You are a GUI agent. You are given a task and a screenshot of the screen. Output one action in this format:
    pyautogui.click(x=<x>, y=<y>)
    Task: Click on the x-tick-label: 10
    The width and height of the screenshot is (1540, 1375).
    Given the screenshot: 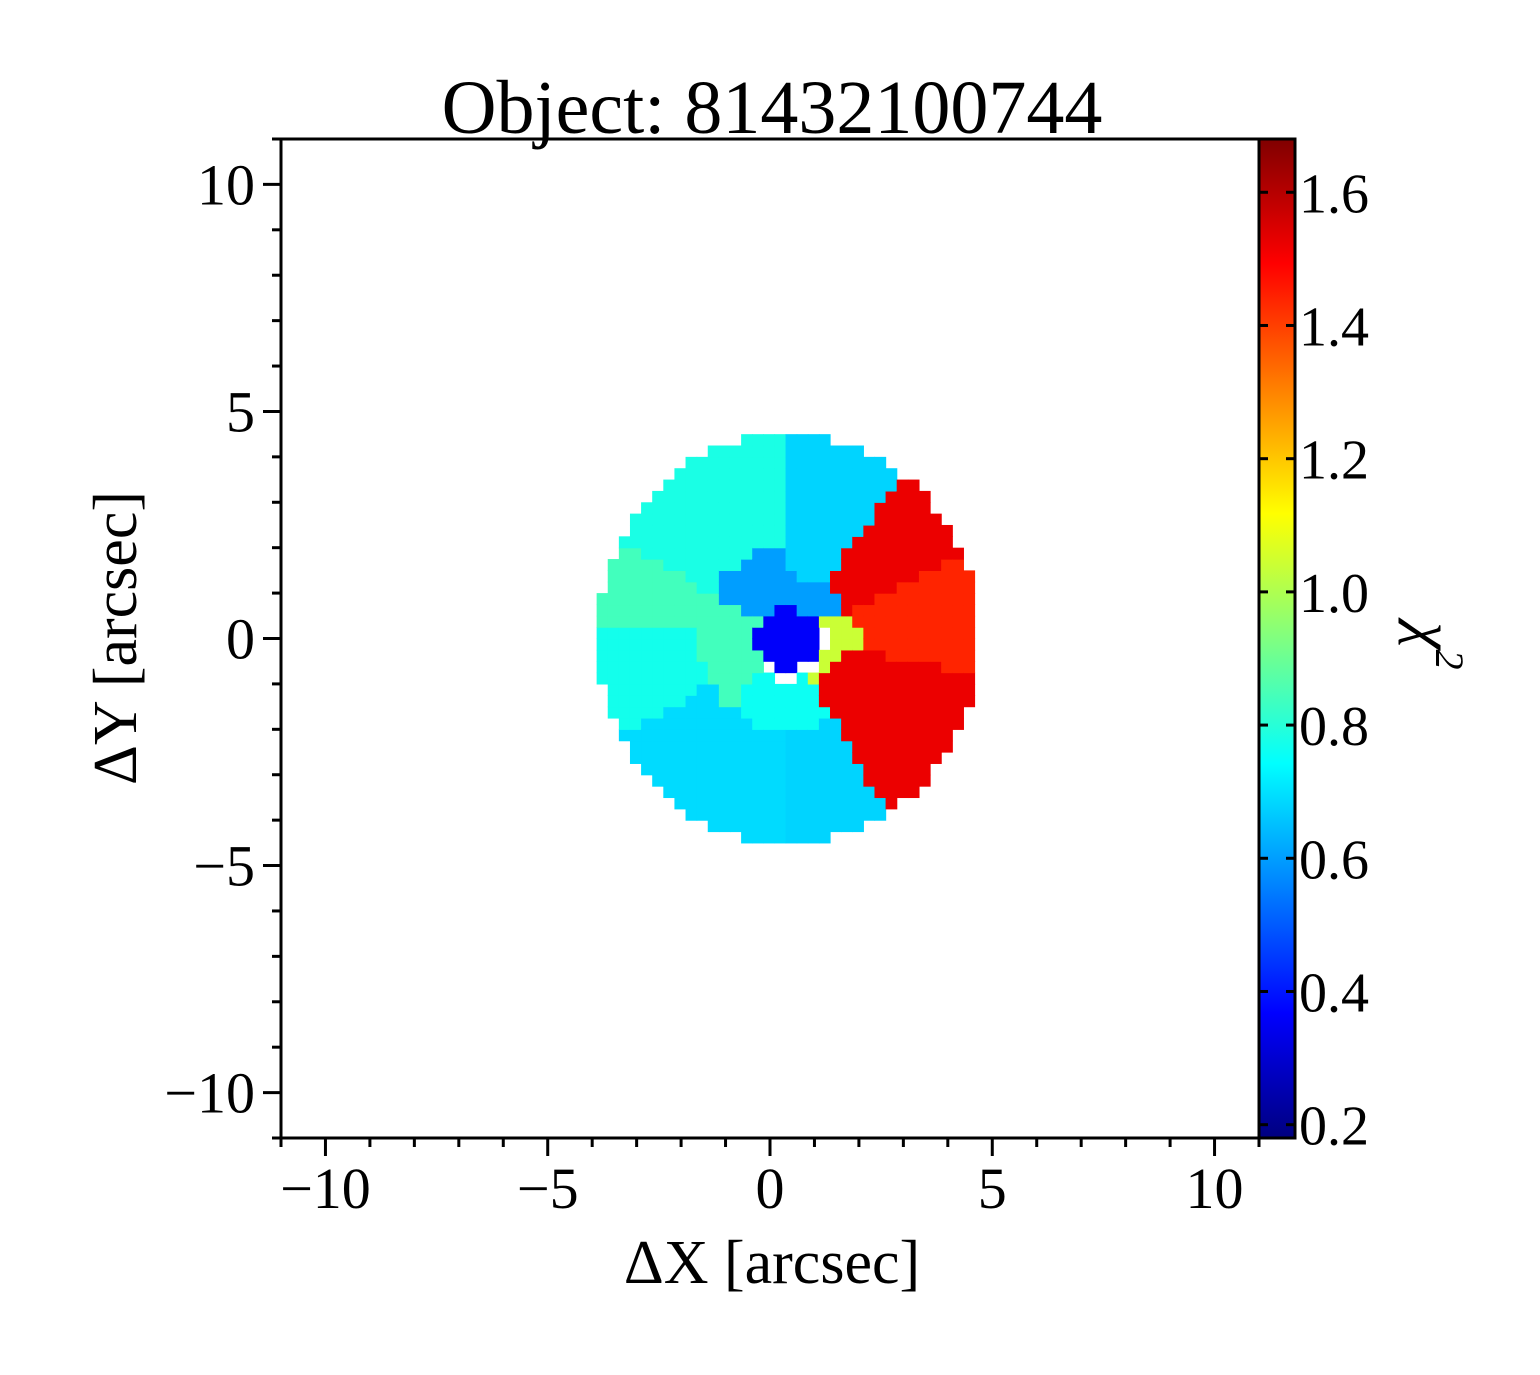 What is the action you would take?
    pyautogui.click(x=1215, y=1188)
    